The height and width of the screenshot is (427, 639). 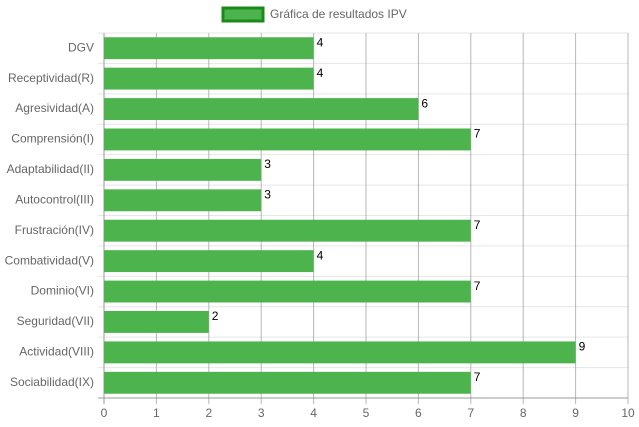 I want to click on y-tick-label: Agresividad(A), so click(x=54, y=108).